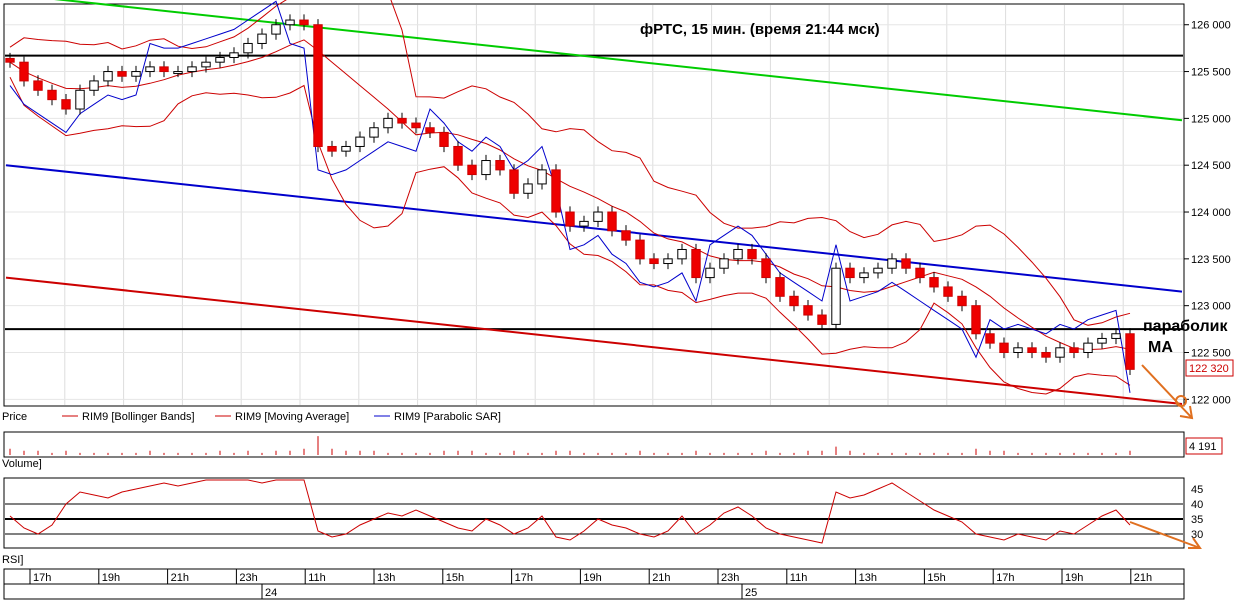  What do you see at coordinates (751, 593) in the screenshot?
I see `date-tick-label: 25` at bounding box center [751, 593].